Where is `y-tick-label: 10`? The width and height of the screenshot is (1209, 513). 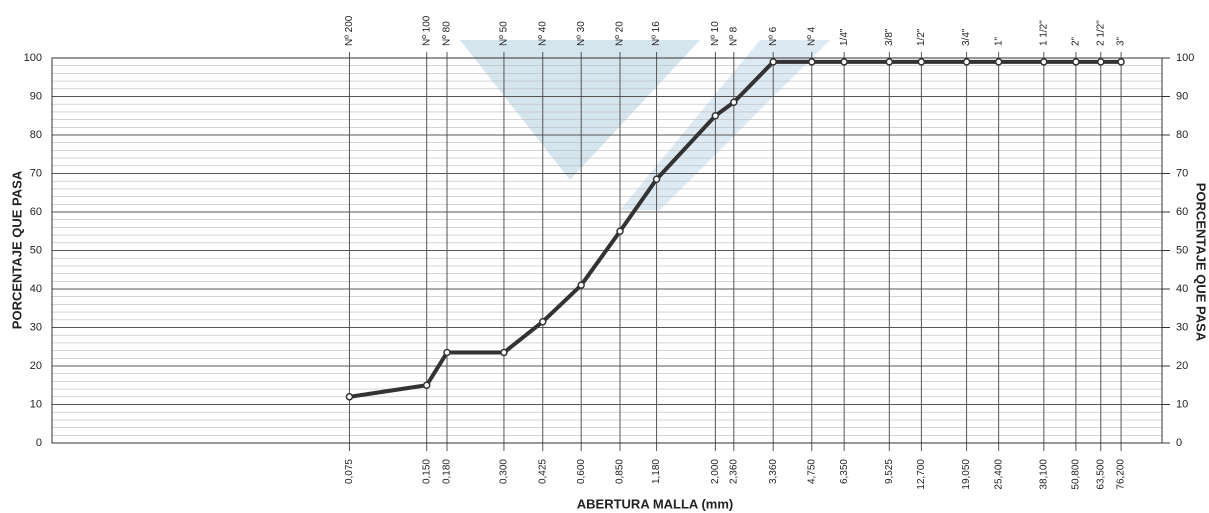 y-tick-label: 10 is located at coordinates (36, 404).